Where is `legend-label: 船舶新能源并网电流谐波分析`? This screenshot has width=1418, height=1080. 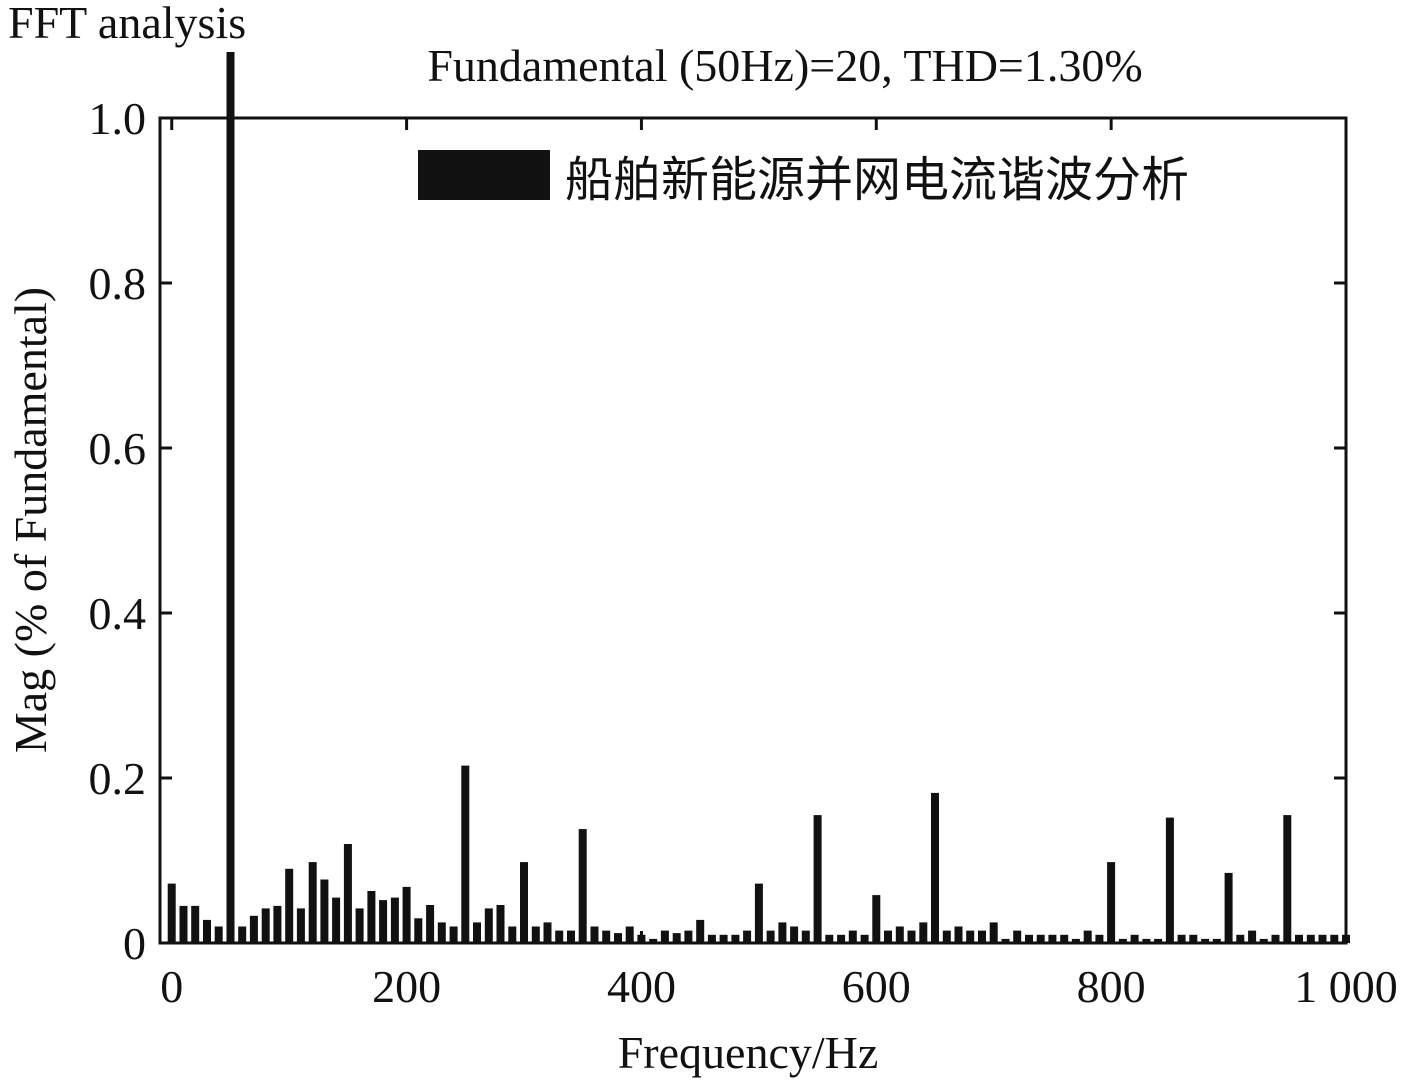
legend-label: 船舶新能源并网电流谐波分析 is located at coordinates (877, 180).